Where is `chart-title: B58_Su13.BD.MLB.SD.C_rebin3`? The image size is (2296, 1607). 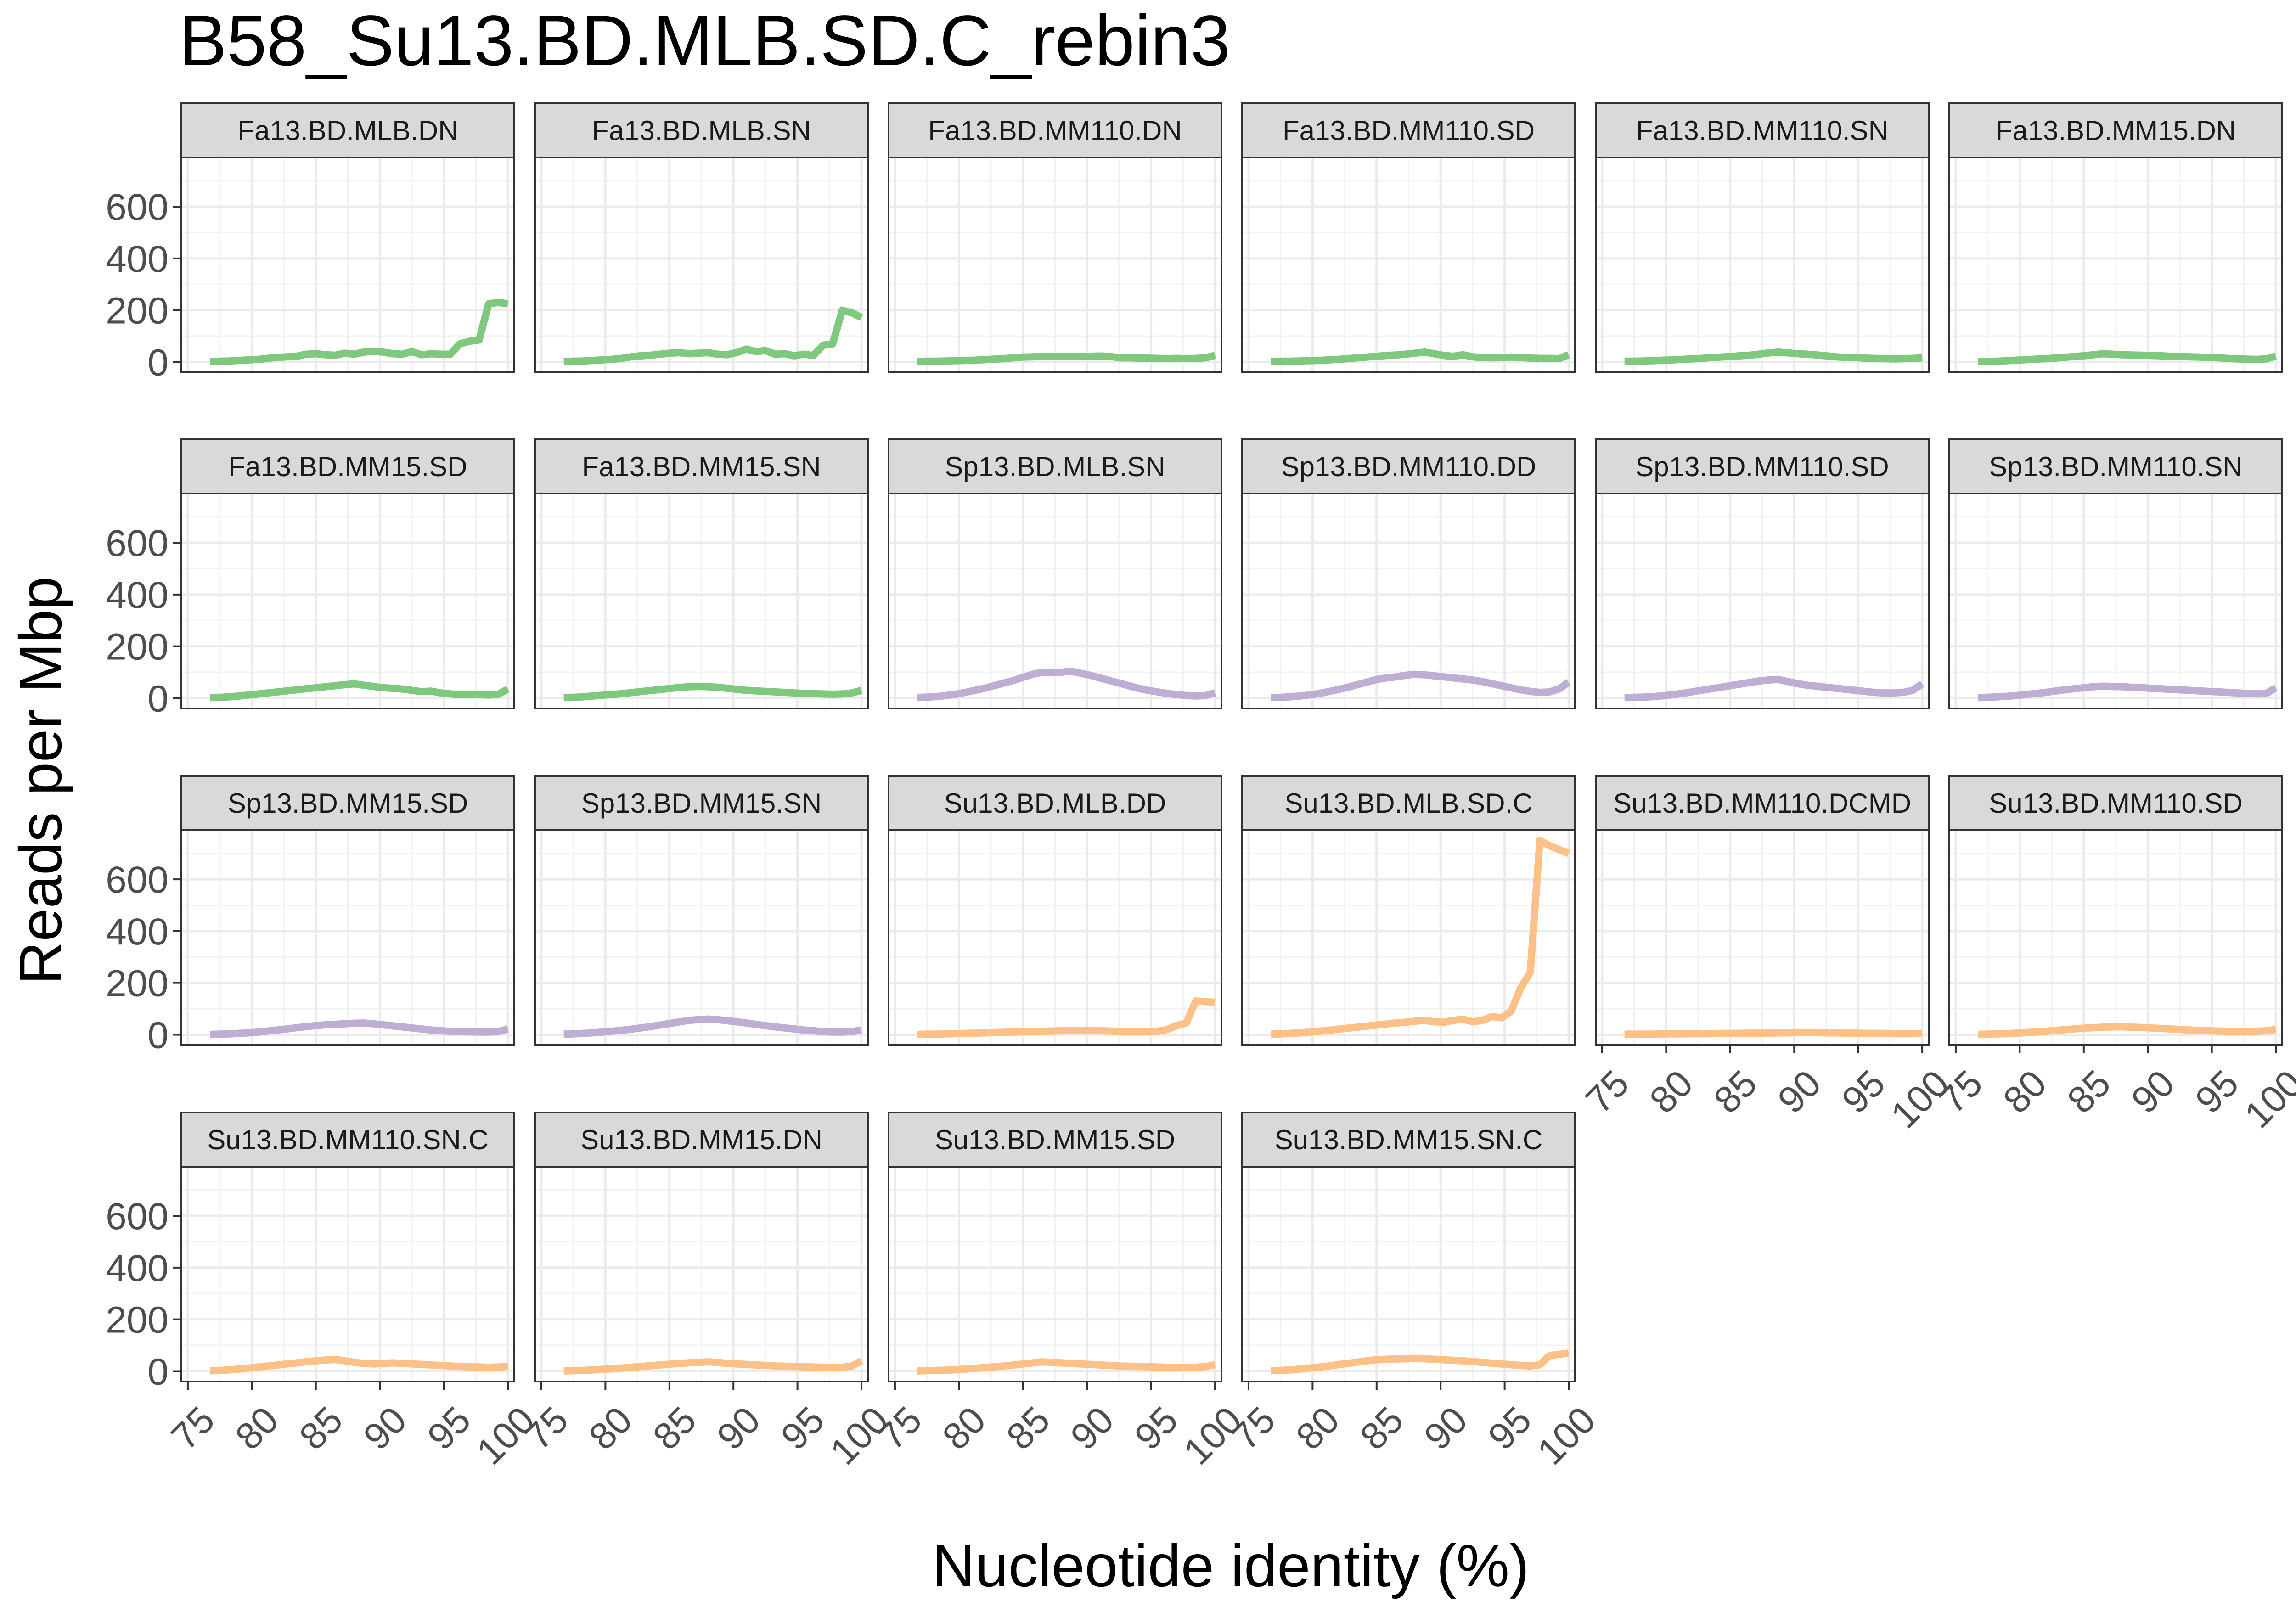
chart-title: B58_Su13.BD.MLB.SD.C_rebin3 is located at coordinates (704, 41).